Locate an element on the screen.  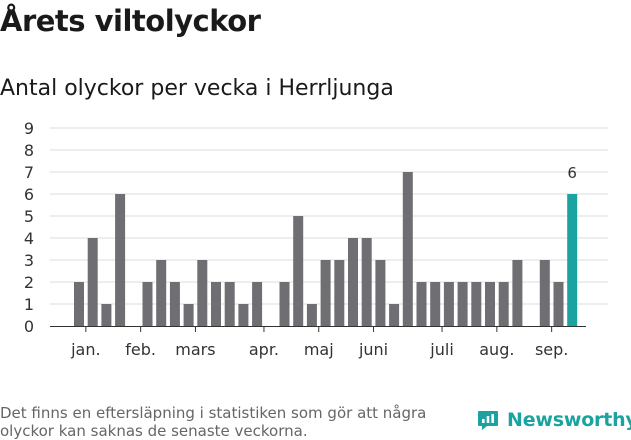
y-tick-label: 3 is located at coordinates (29, 260).